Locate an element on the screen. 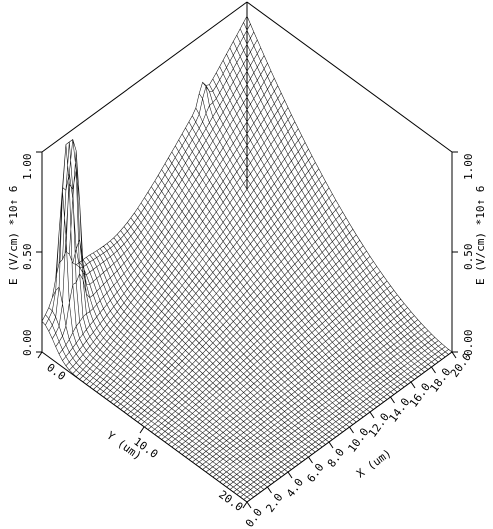 This screenshot has width=493, height=529. z-axis-left: 0.00 0.50 1.00 E (V/cm) *10↑ 6 is located at coordinates (24, 254).